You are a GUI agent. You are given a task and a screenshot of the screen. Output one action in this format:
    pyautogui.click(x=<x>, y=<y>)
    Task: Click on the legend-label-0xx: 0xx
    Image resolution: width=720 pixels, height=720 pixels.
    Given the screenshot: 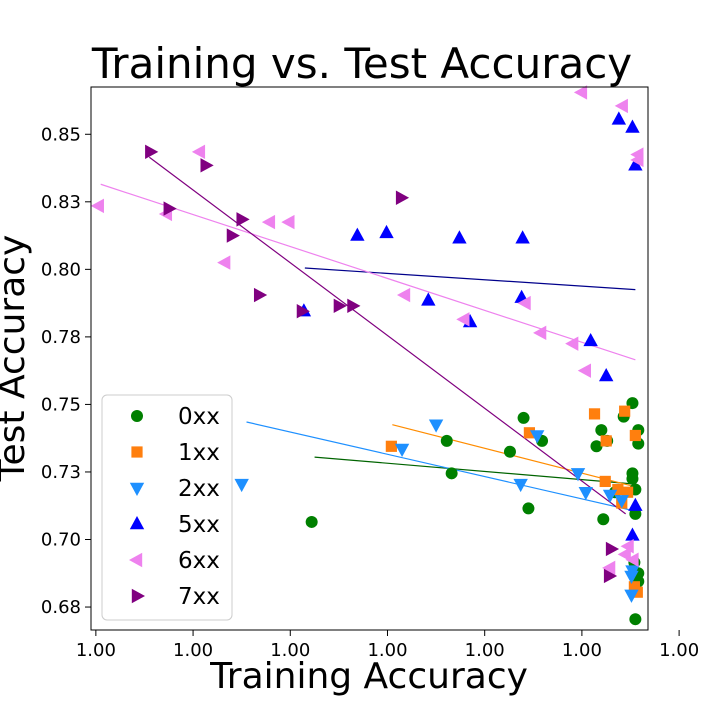 What is the action you would take?
    pyautogui.click(x=199, y=417)
    